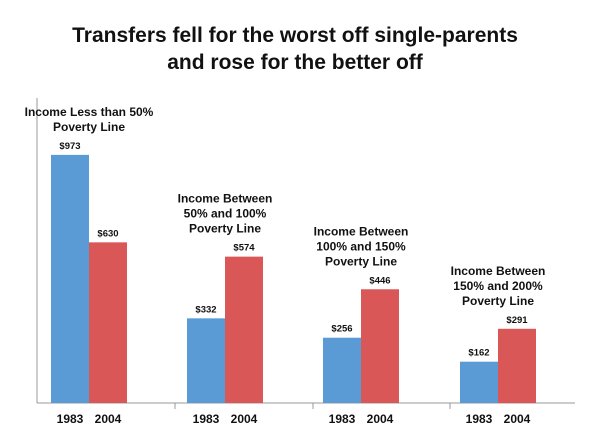  I want to click on group-label-4-line-1: Income Between, so click(498, 271).